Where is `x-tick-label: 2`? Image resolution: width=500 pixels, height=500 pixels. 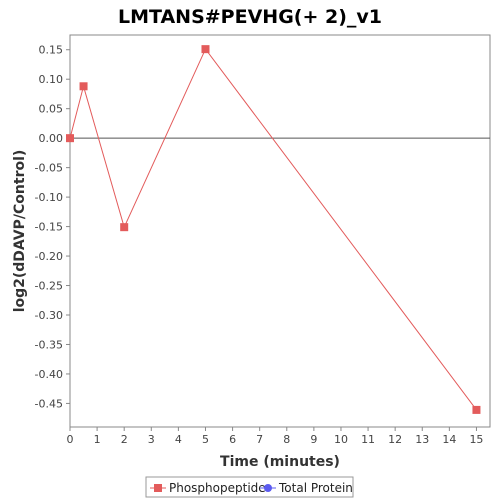 x-tick-label: 2 is located at coordinates (124, 439).